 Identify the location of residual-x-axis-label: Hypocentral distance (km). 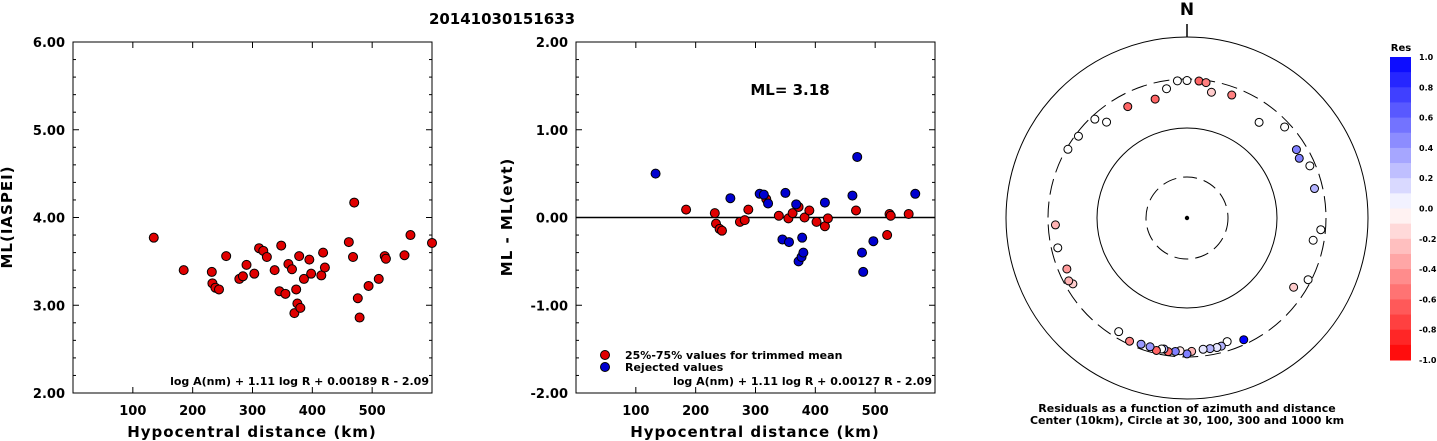
(755, 432).